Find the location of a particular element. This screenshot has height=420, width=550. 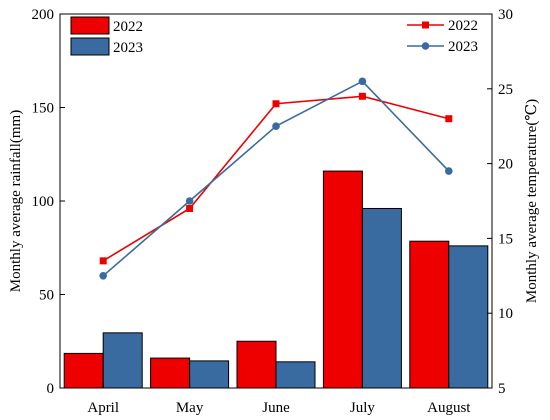

y-tick-label: 100 is located at coordinates (43, 202).